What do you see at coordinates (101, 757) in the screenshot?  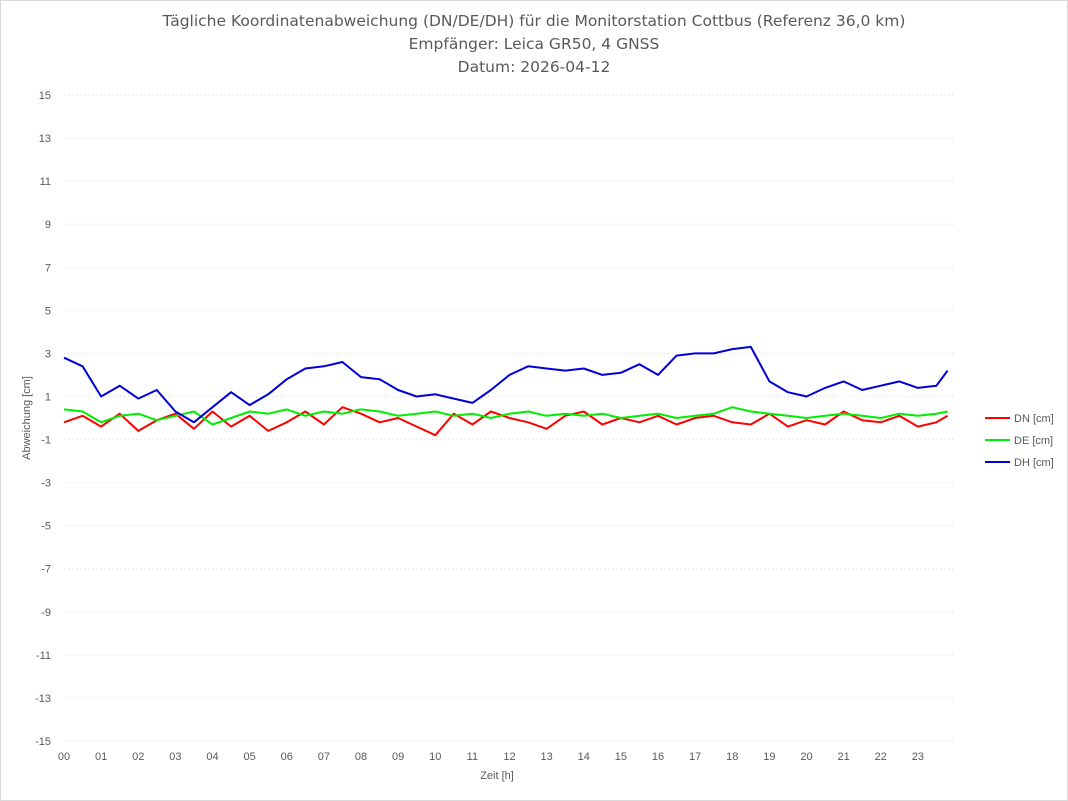 I see `x-tick-label: 01` at bounding box center [101, 757].